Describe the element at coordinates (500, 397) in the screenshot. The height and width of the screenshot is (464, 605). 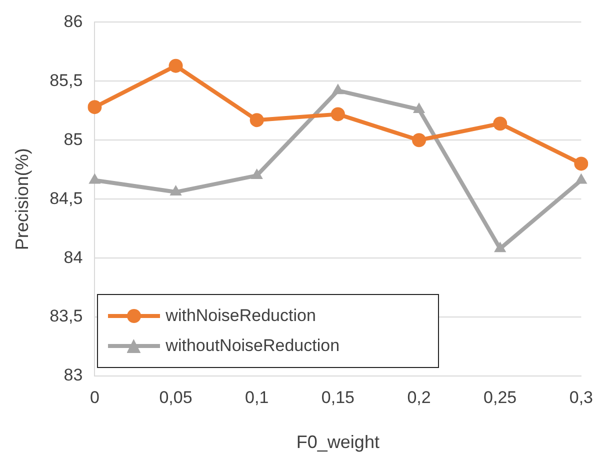
I see `x-tick-label: 0,25` at that location.